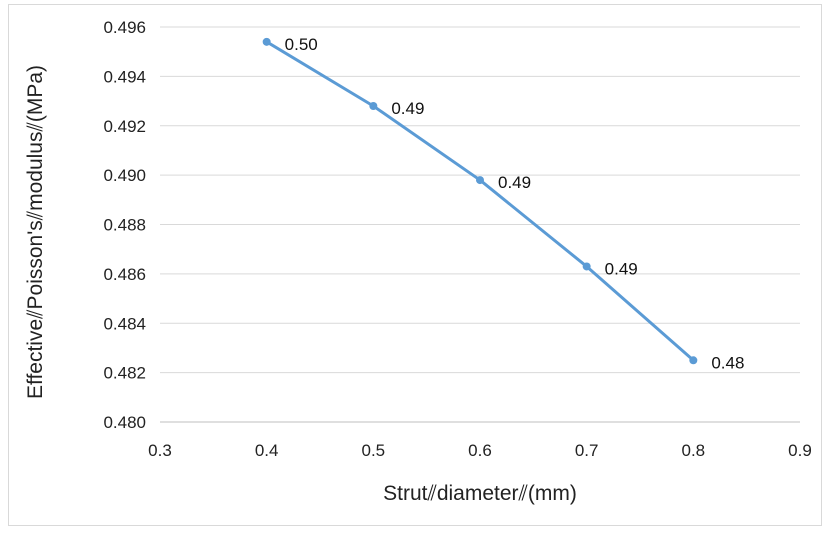  Describe the element at coordinates (124, 373) in the screenshot. I see `y-tick-label: 0.482` at that location.